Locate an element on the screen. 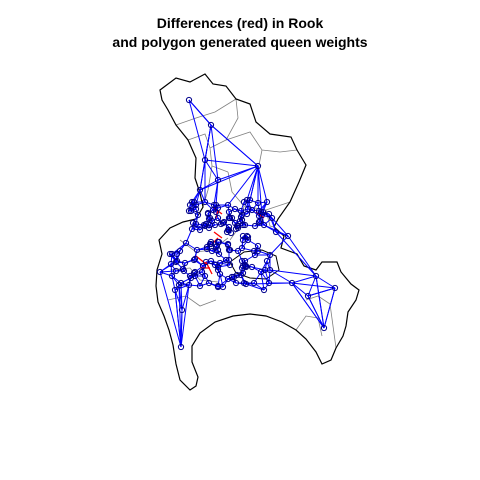 This screenshot has height=480, width=480. difference-link is located at coordinates (218, 235).